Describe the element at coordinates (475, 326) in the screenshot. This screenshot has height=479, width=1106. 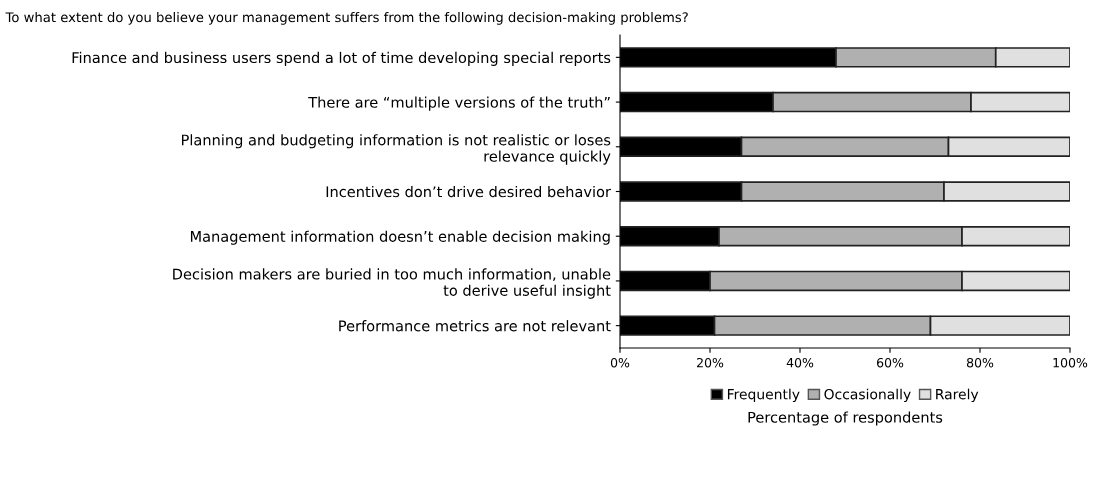
I see `y-tick-label: Performance metrics are not relevant` at that location.